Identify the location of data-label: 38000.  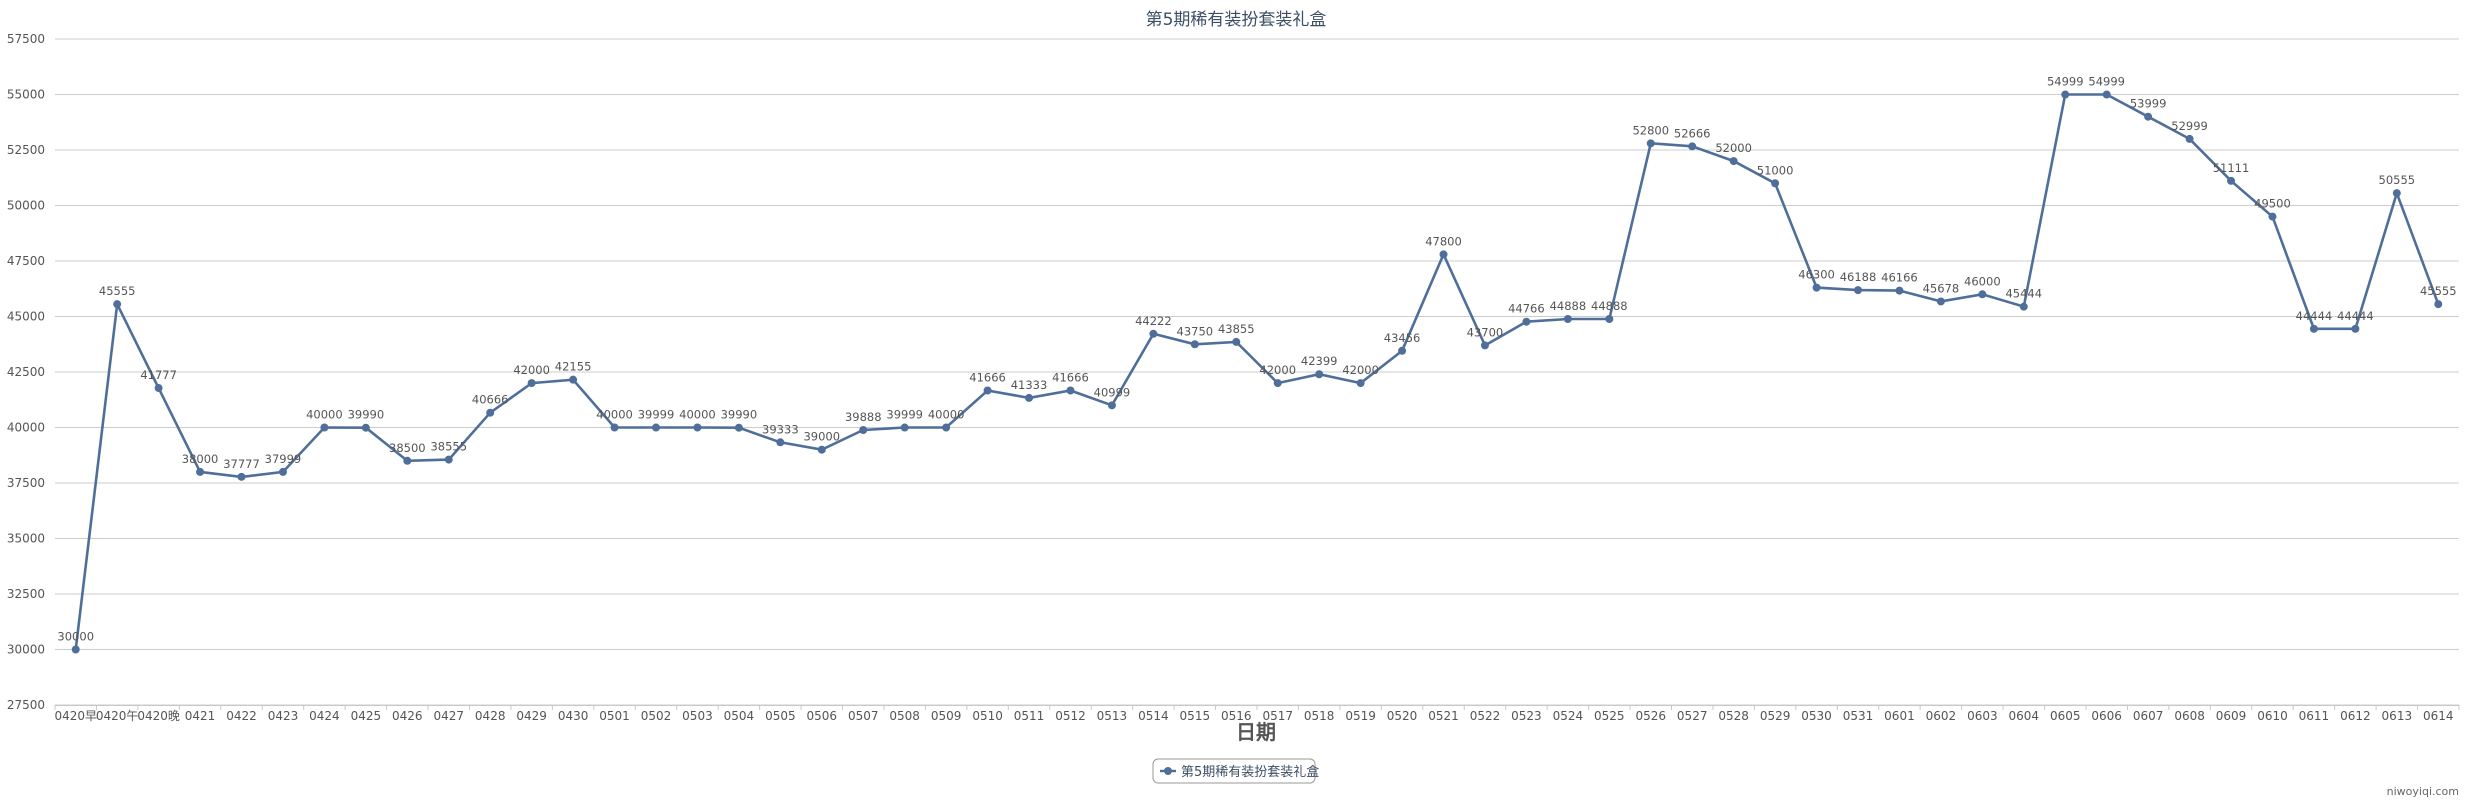
(200, 459).